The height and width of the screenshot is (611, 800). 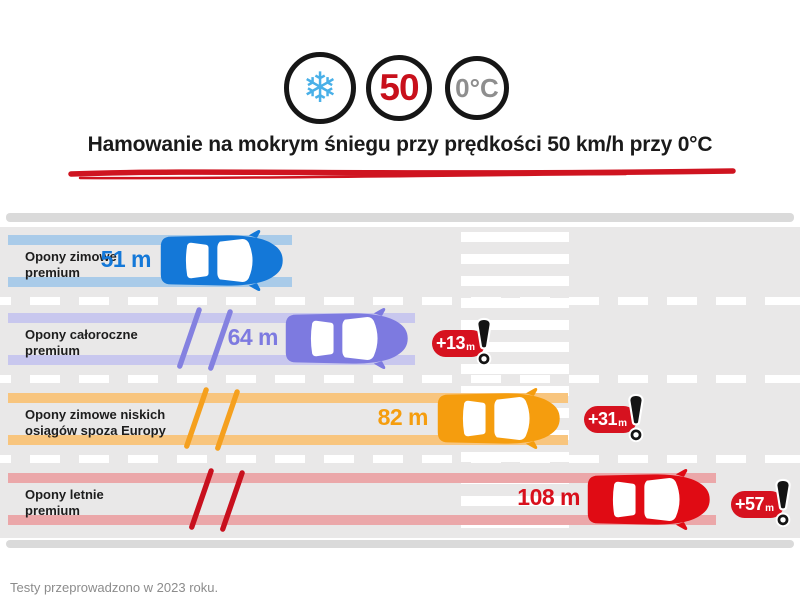 I want to click on snowflake-icon: ❄, so click(x=320, y=87).